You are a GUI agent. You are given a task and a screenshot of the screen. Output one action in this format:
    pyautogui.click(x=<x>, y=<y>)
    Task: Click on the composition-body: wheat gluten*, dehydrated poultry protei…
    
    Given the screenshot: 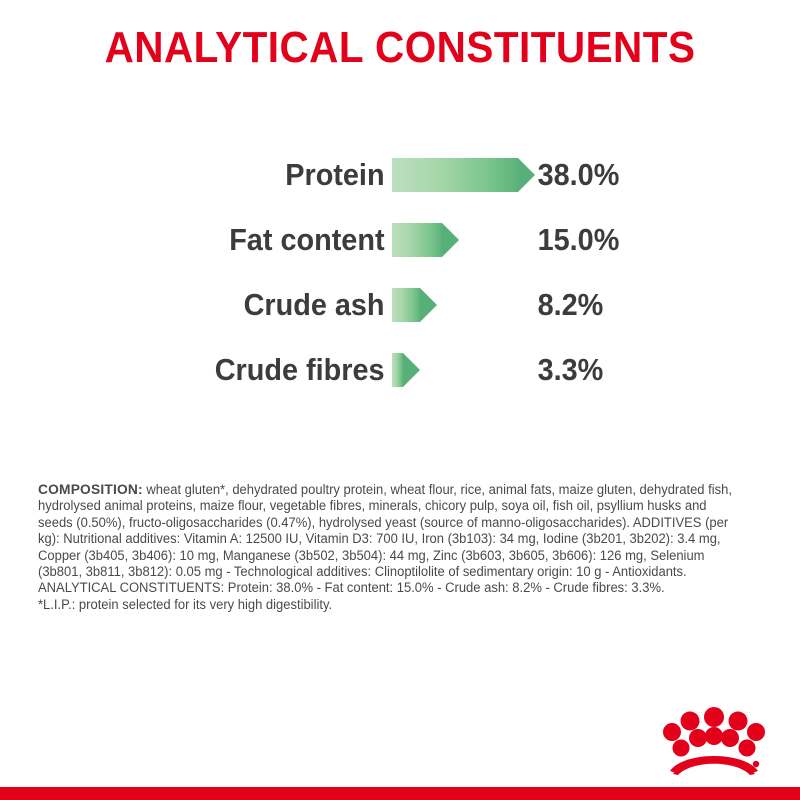 What is the action you would take?
    pyautogui.click(x=385, y=539)
    